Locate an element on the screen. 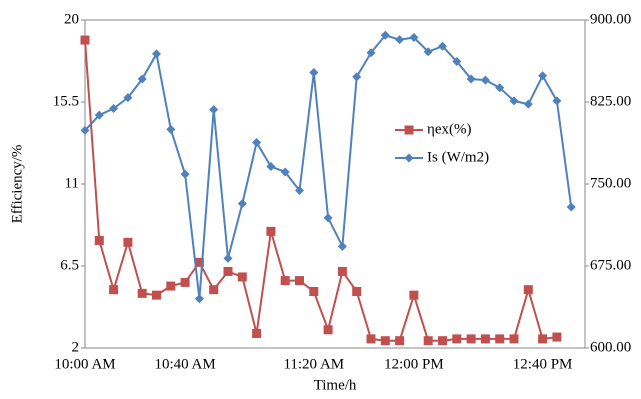 The height and width of the screenshot is (399, 641). x-tick-label: 12:00 PM is located at coordinates (414, 364).